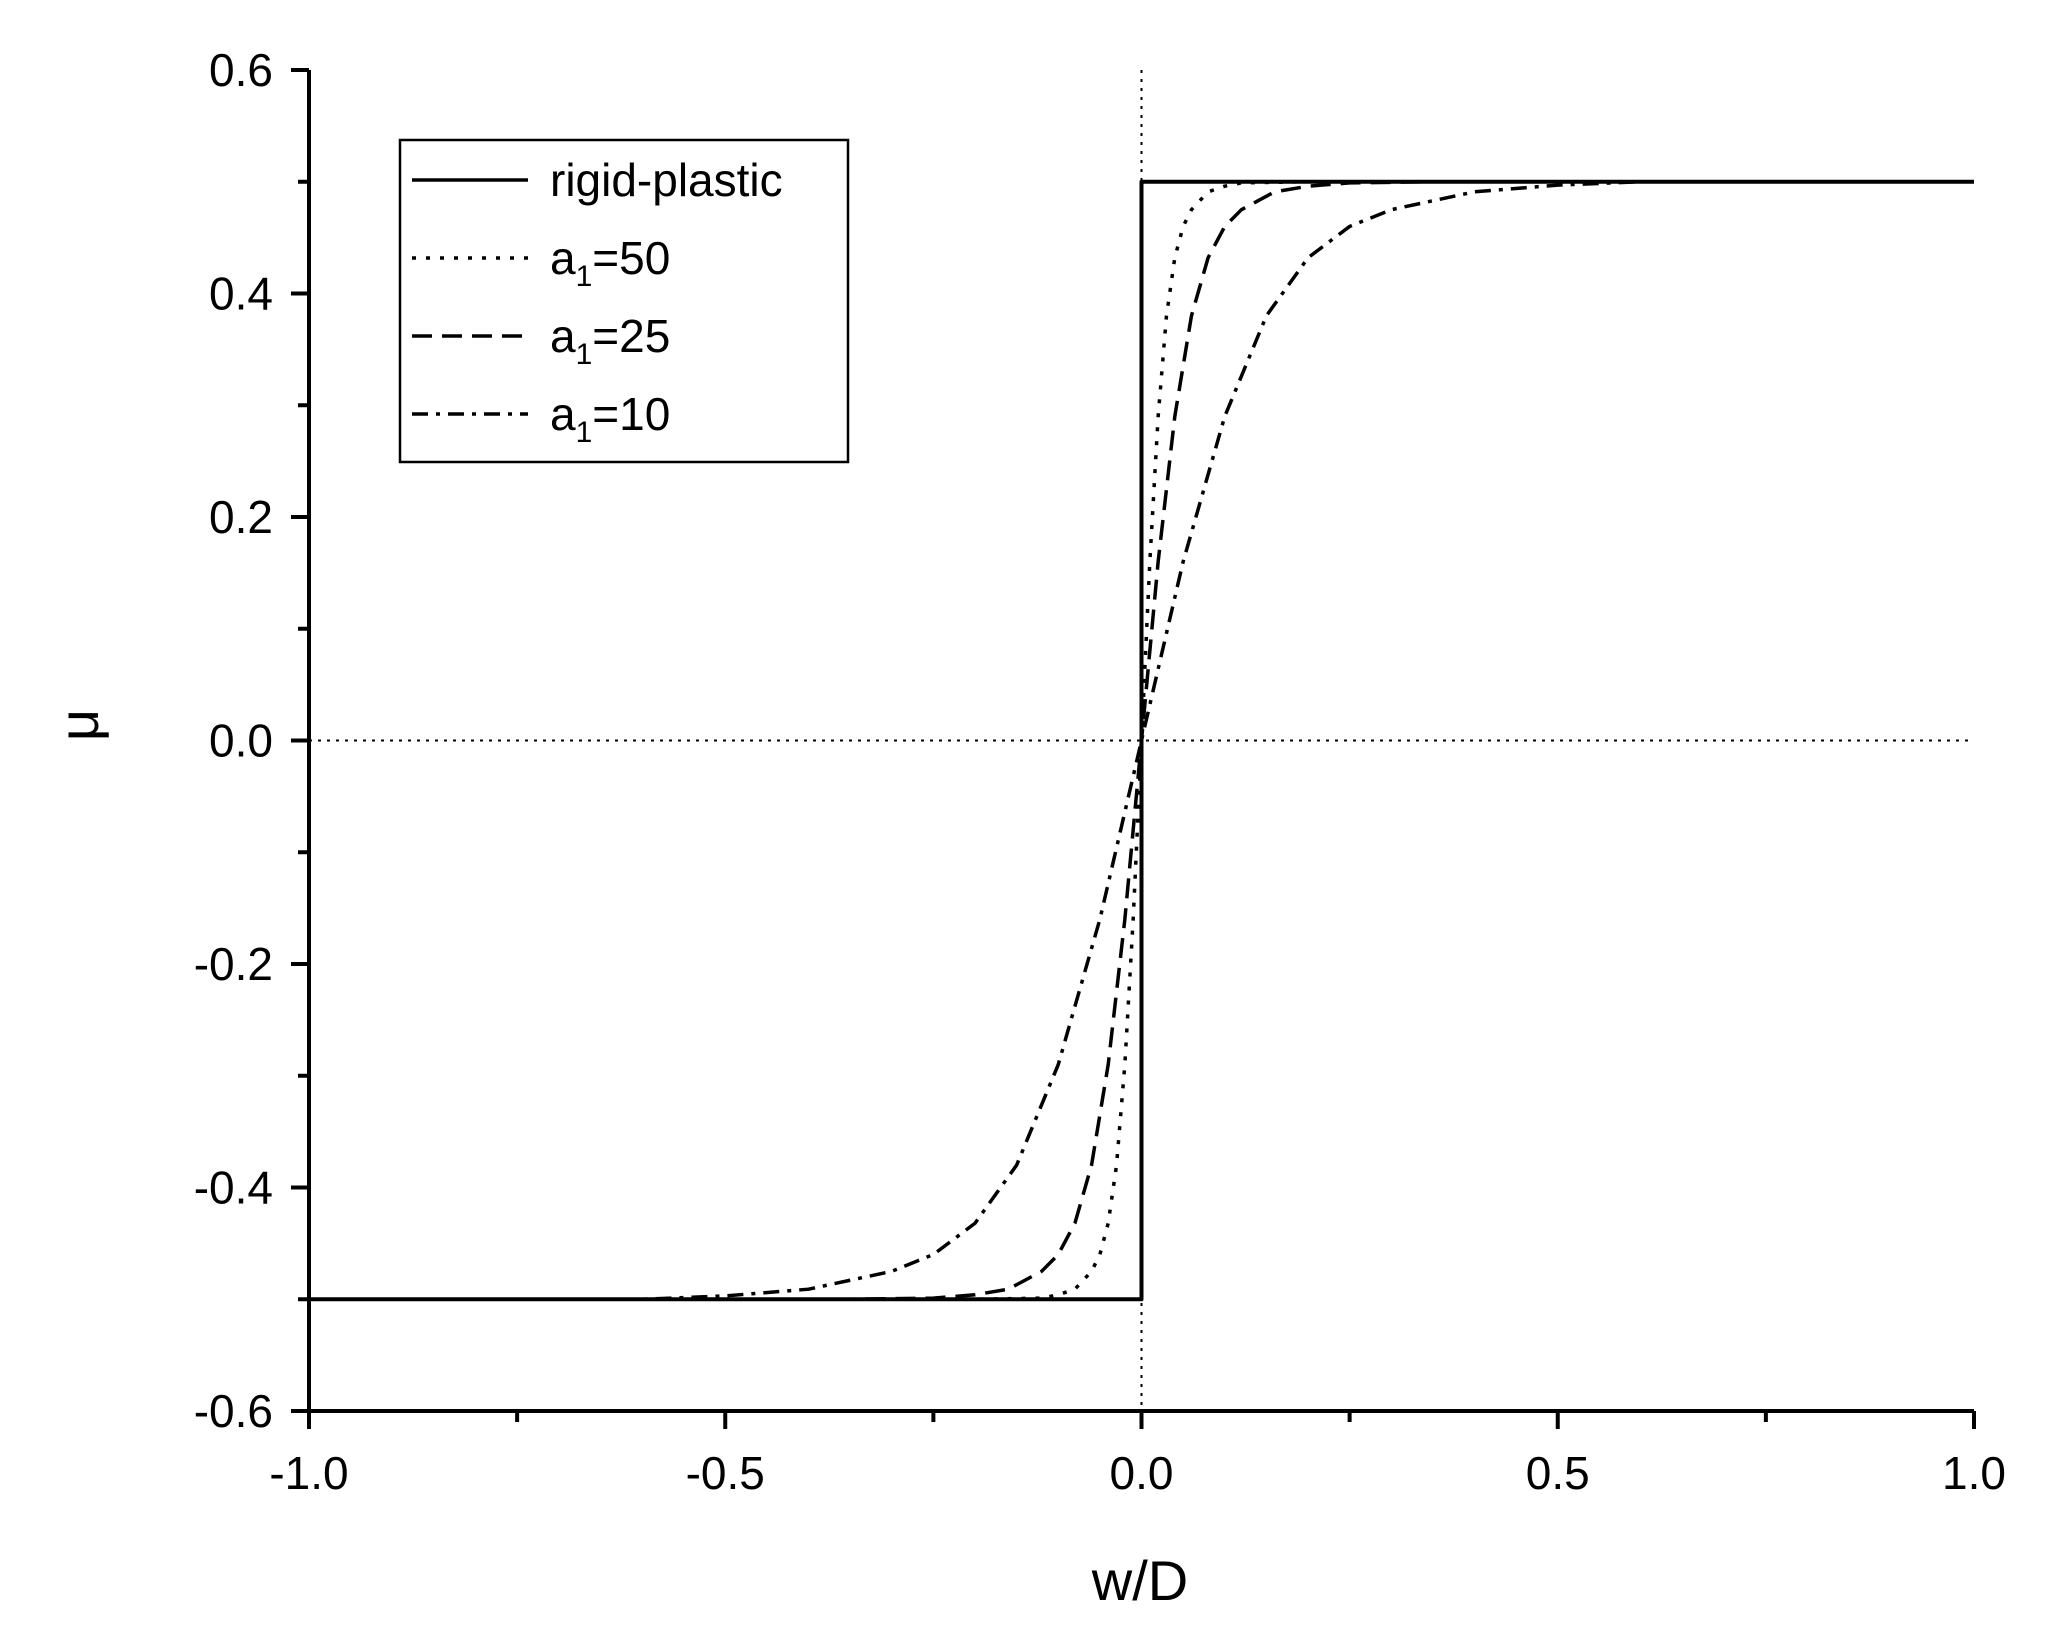  What do you see at coordinates (610, 262) in the screenshot?
I see `legend-label: a1=50` at bounding box center [610, 262].